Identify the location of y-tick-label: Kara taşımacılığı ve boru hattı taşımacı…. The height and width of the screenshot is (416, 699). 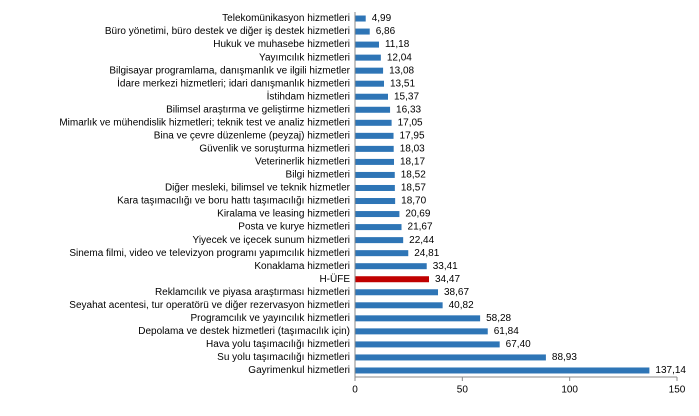
(233, 201).